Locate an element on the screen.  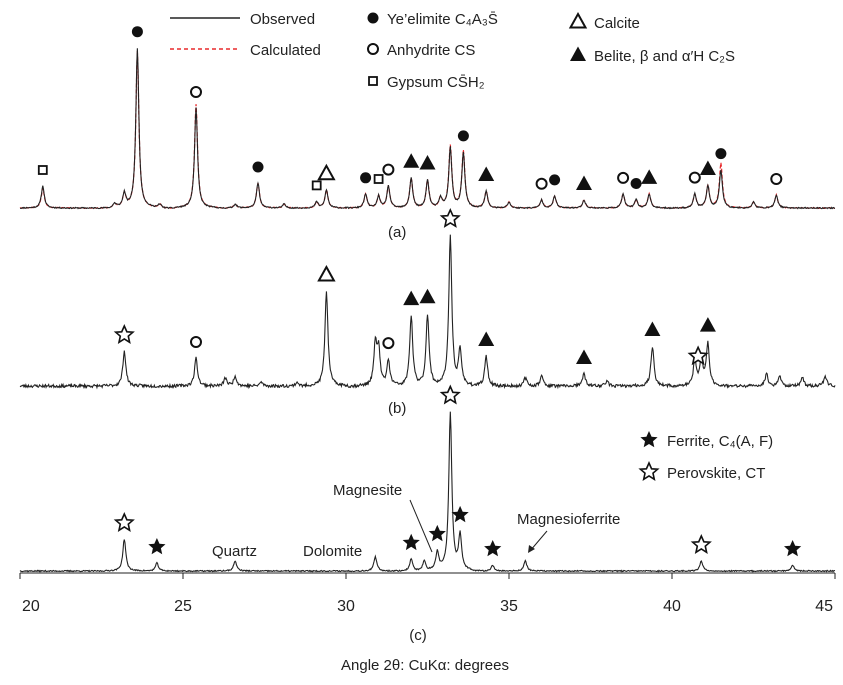
phase-legend-belite-marker is located at coordinates (578, 53).